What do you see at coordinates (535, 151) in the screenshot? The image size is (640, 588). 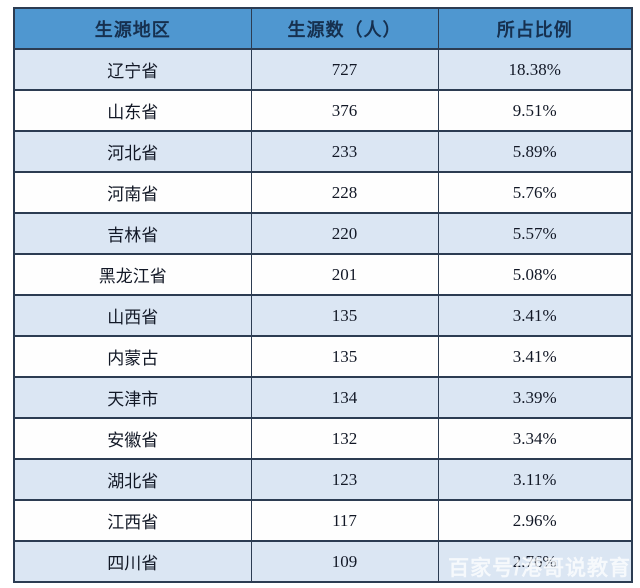 I see `percent-cell: 5.89%` at bounding box center [535, 151].